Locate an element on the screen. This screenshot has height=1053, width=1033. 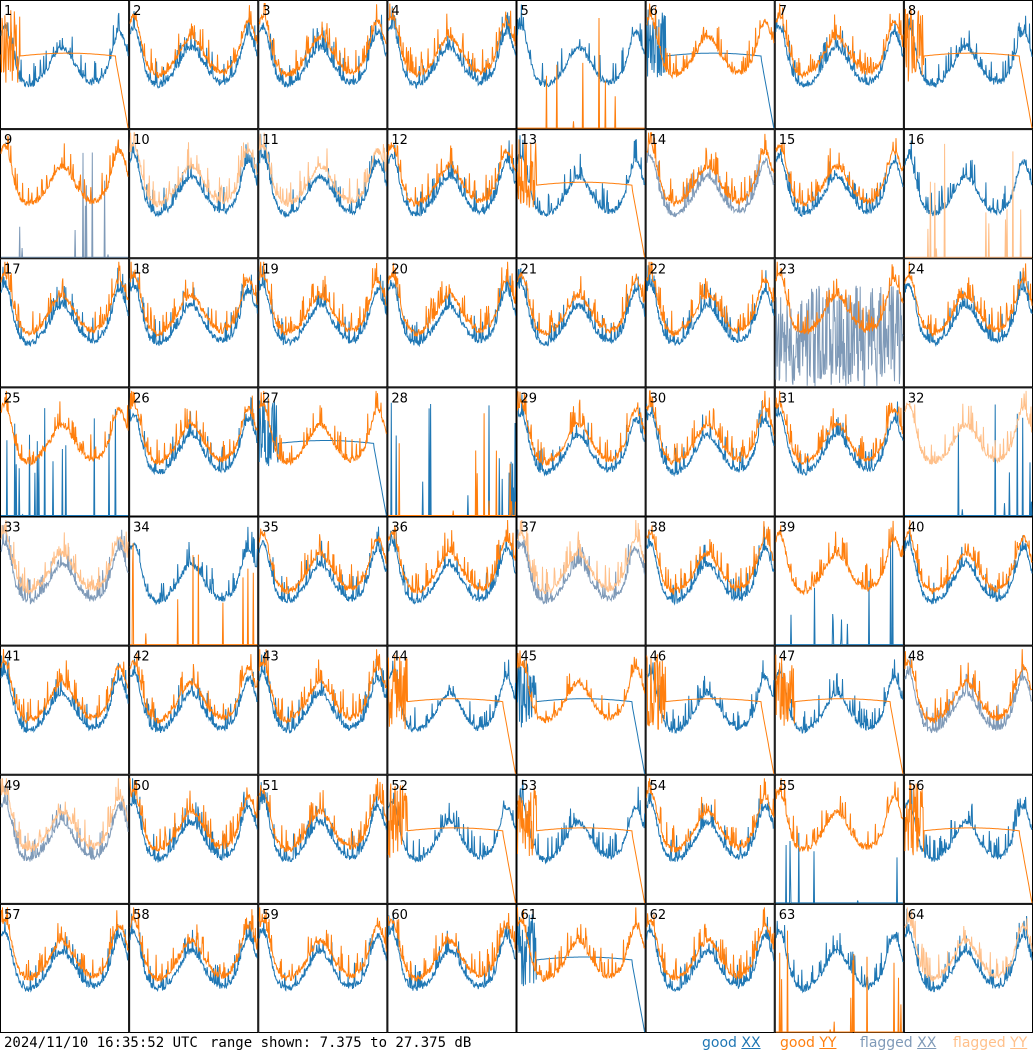
panel-label: 13 is located at coordinates (529, 140).